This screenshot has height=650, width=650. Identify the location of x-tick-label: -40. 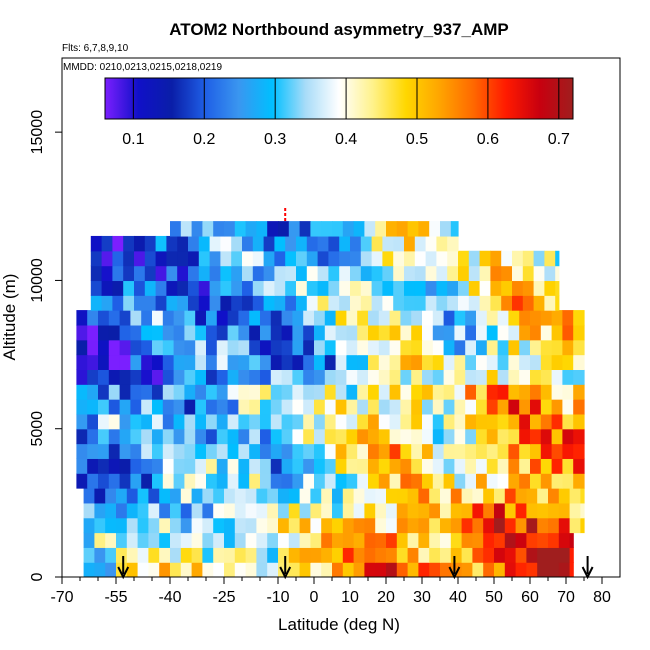
(169, 597).